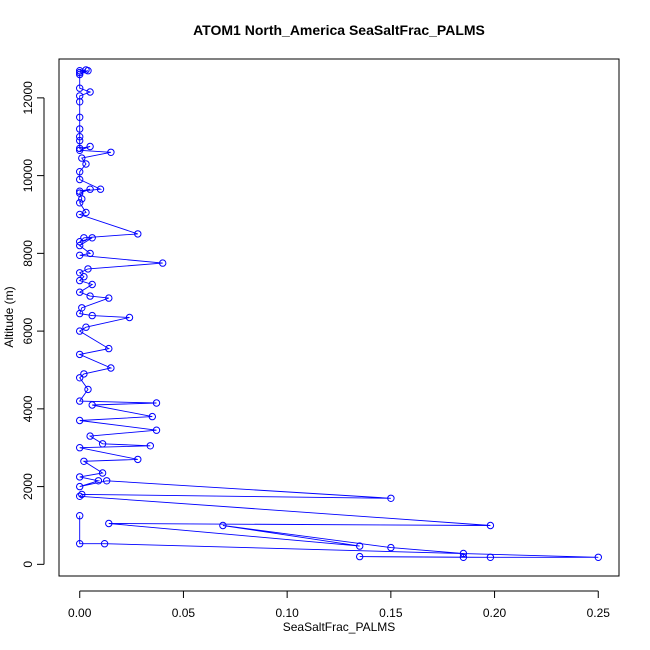 The image size is (650, 650). I want to click on y-axis: 0 2000 4000 6000 8000 10000 12000, so click(33, 324).